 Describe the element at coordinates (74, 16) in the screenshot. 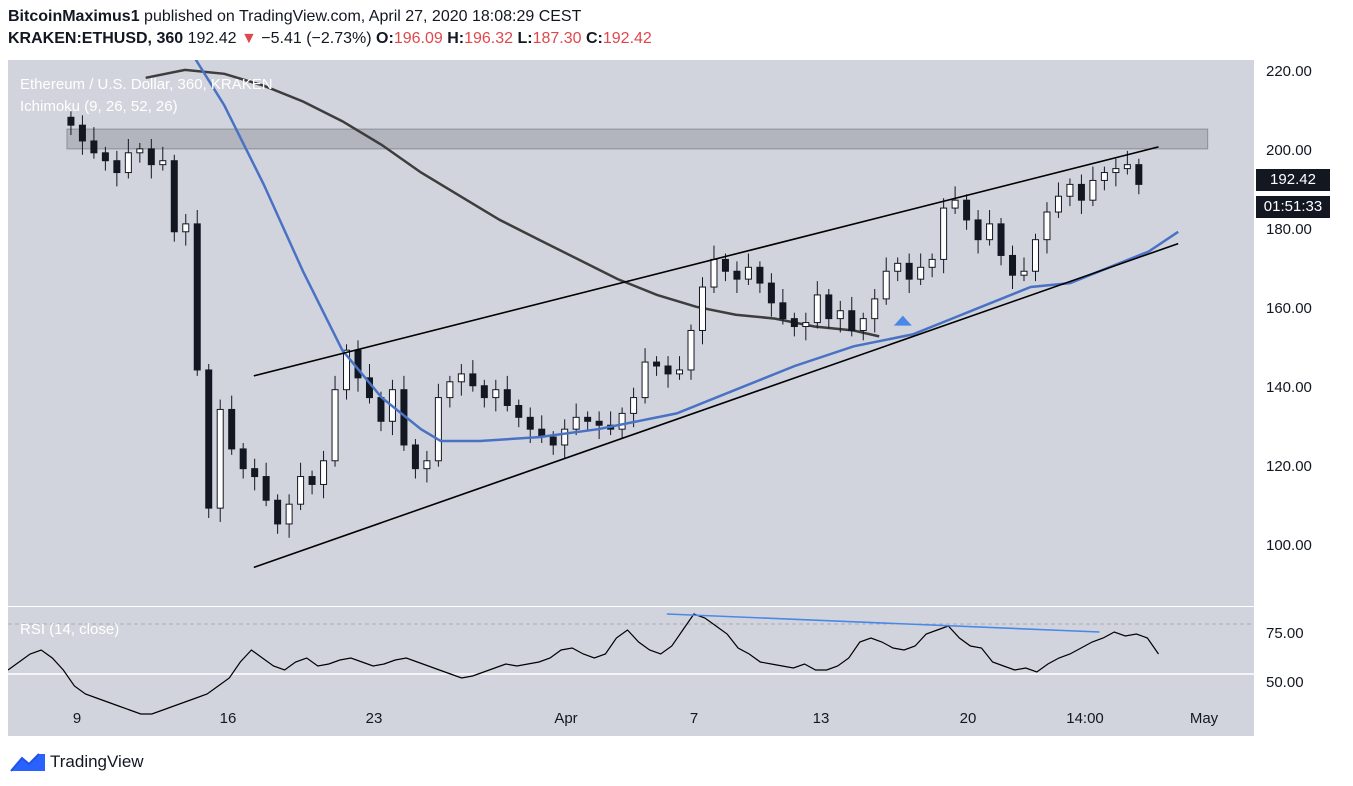

I see `author-name: BitcoinMaximus1` at that location.